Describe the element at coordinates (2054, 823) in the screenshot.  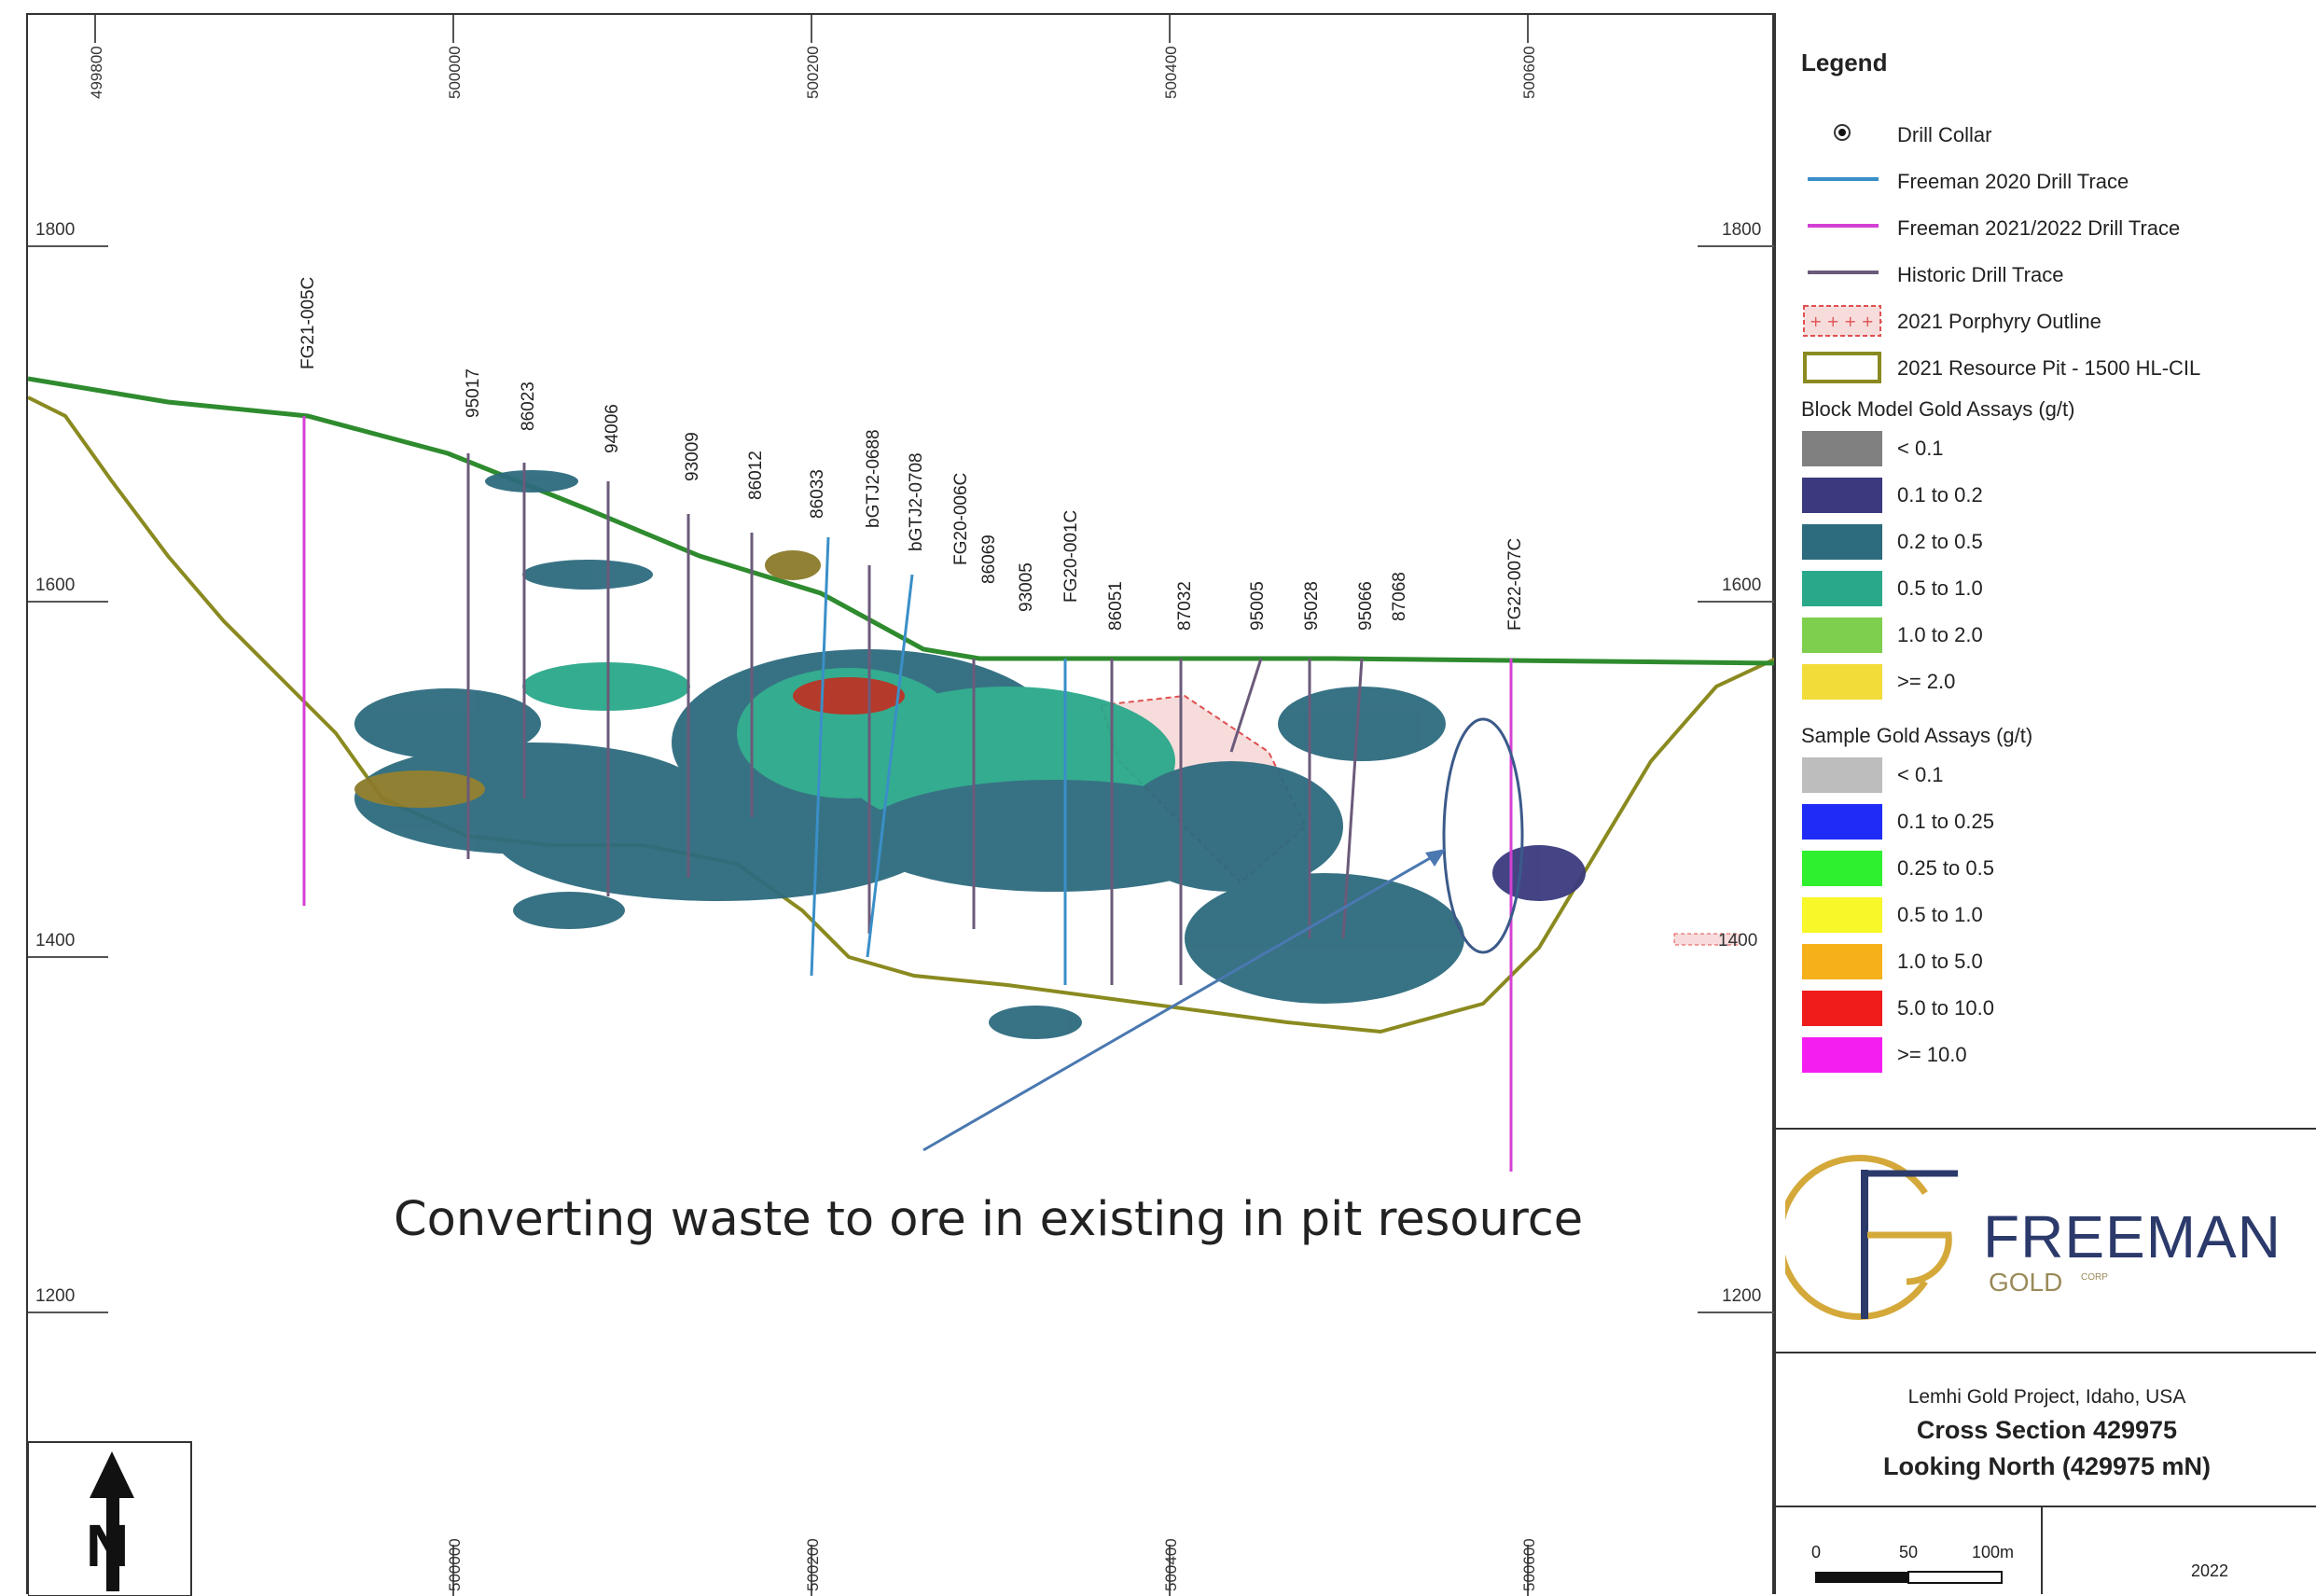
I see `legend-sample-item: 0.1 to 0.25` at that location.